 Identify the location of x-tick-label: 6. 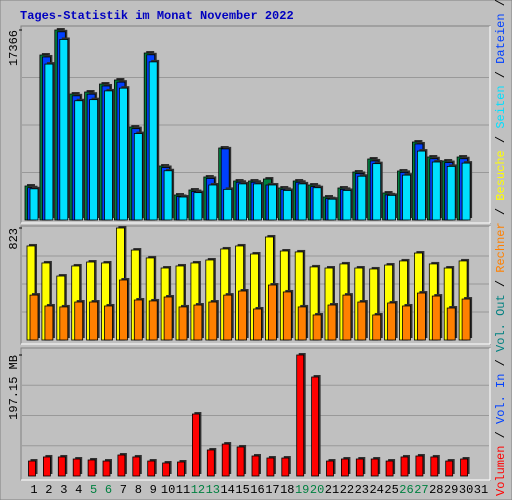
(108, 490).